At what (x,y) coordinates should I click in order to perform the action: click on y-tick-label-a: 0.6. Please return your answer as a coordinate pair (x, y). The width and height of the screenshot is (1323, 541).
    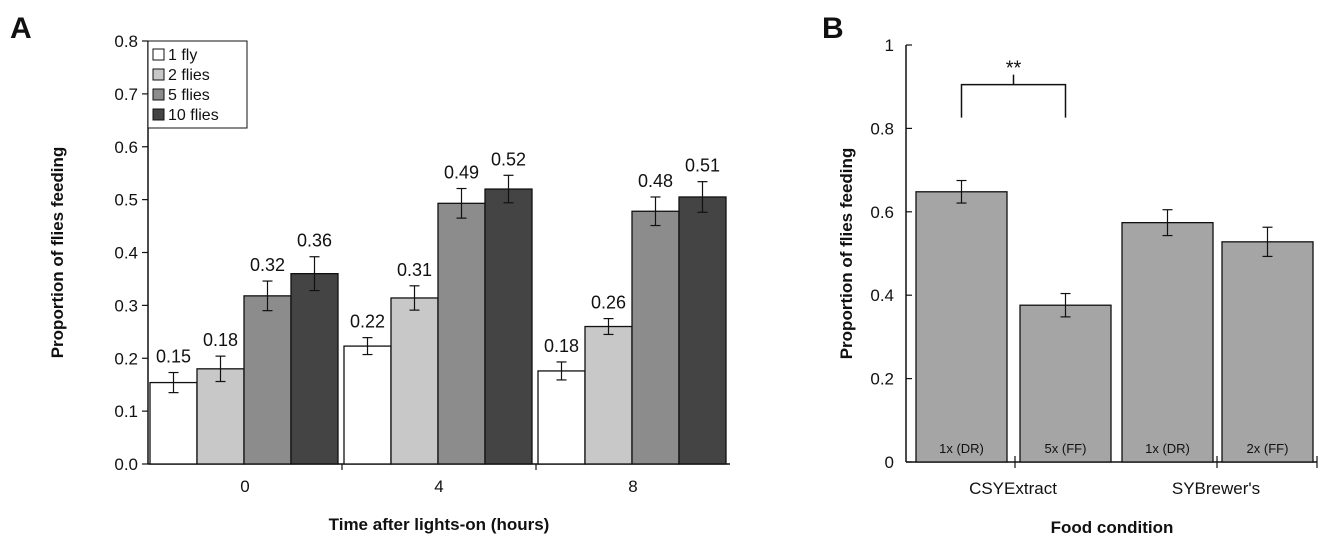
    Looking at the image, I should click on (126, 147).